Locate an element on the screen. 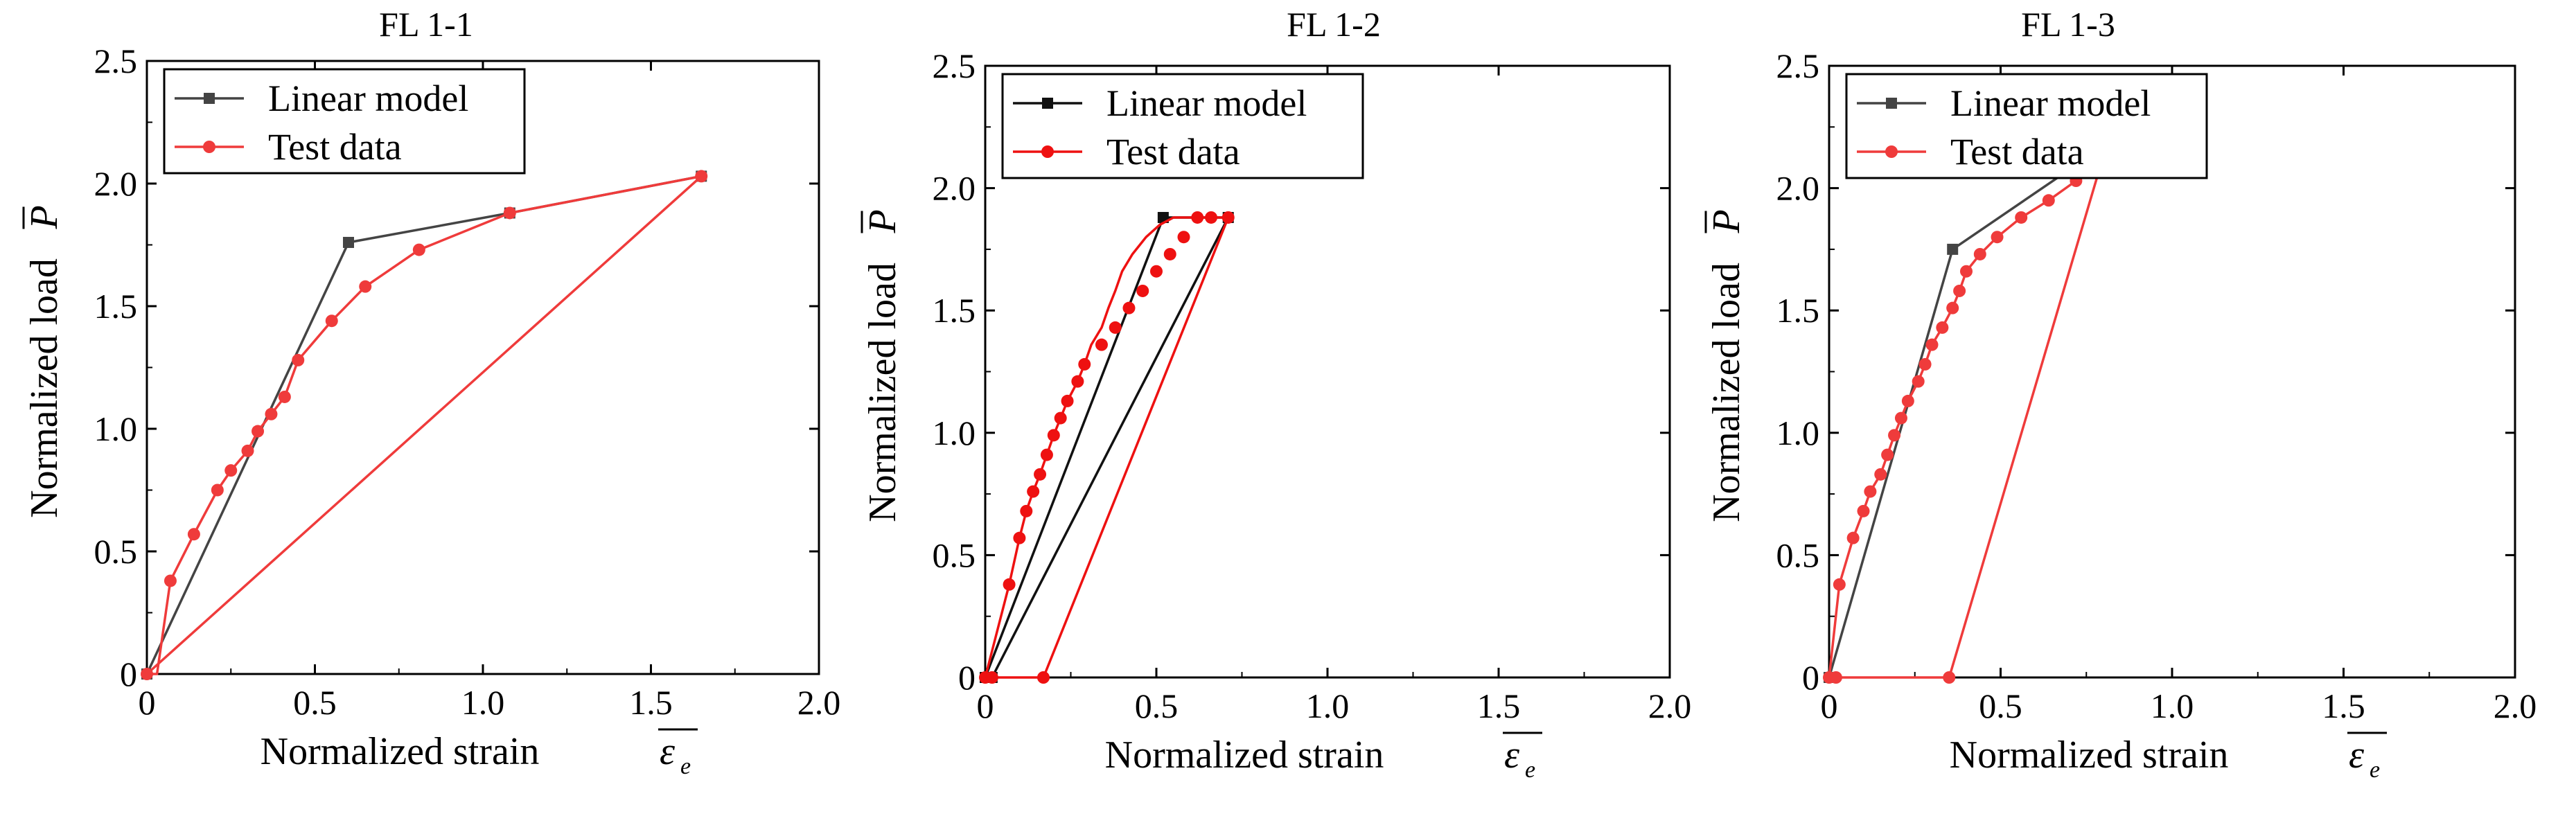  chart-title: FL 1-1 is located at coordinates (426, 24).